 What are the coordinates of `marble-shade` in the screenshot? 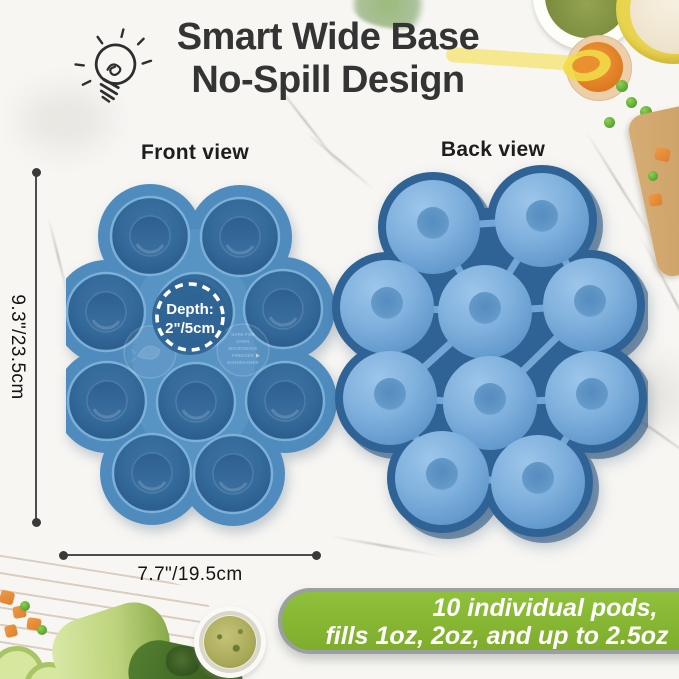 It's located at (65, 120).